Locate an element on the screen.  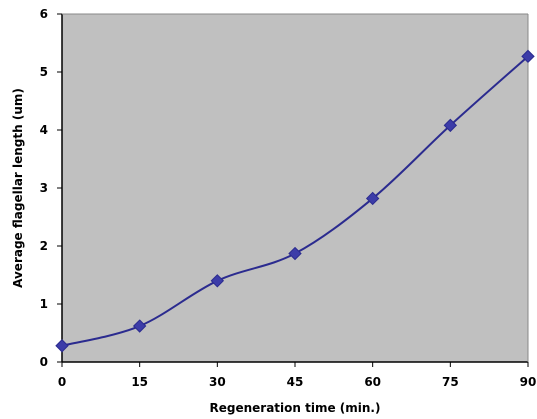
y-tick-label: 4 is located at coordinates (44, 130).